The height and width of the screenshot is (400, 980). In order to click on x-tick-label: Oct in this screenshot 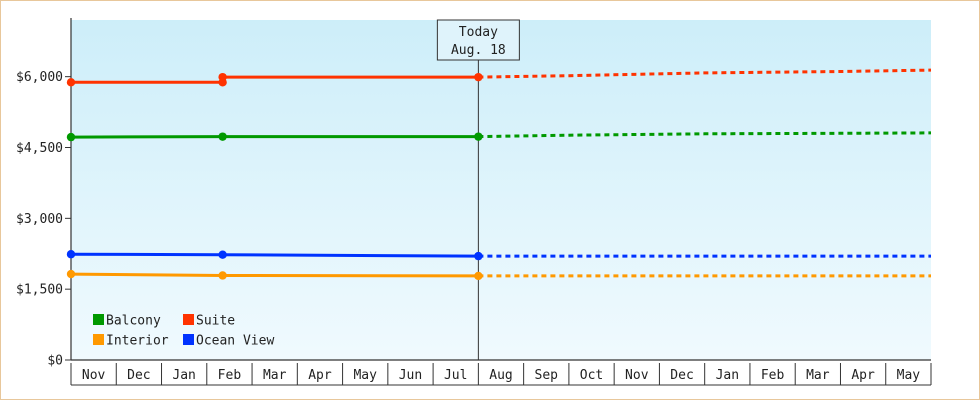, I will do `click(591, 375)`.